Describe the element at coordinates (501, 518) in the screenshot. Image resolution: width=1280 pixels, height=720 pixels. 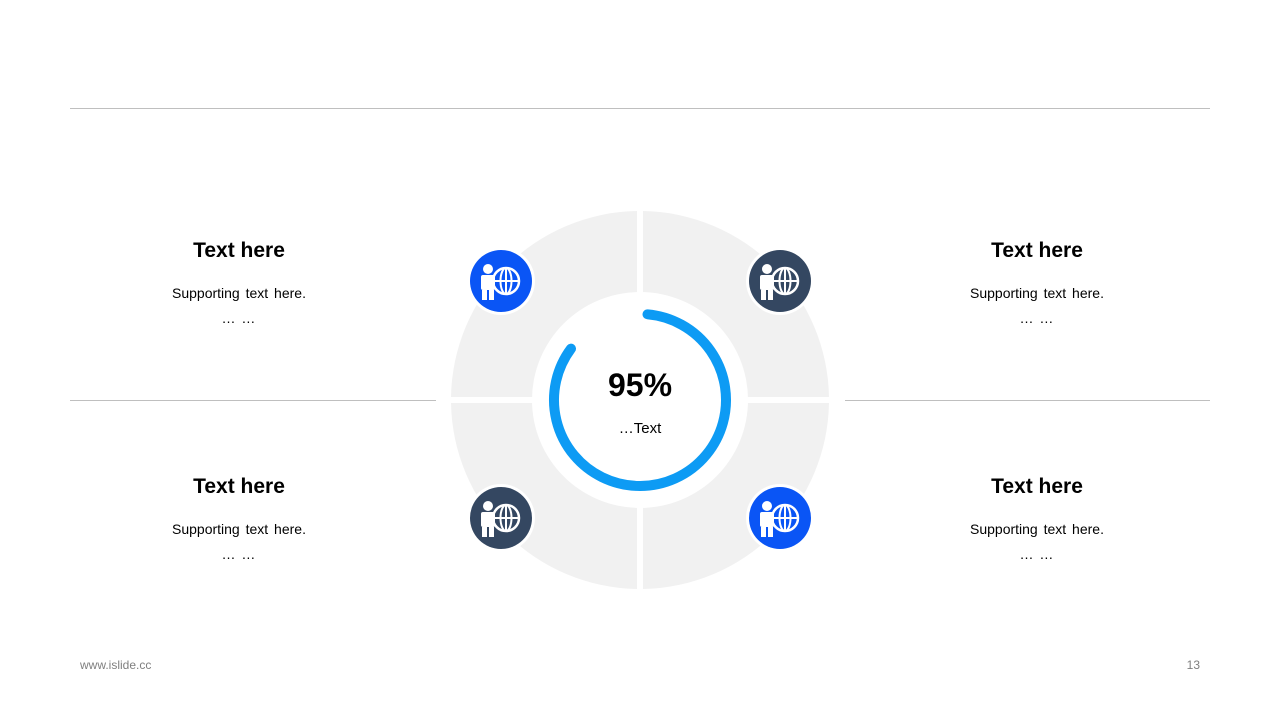
I see `icon-badge-bottom-left` at that location.